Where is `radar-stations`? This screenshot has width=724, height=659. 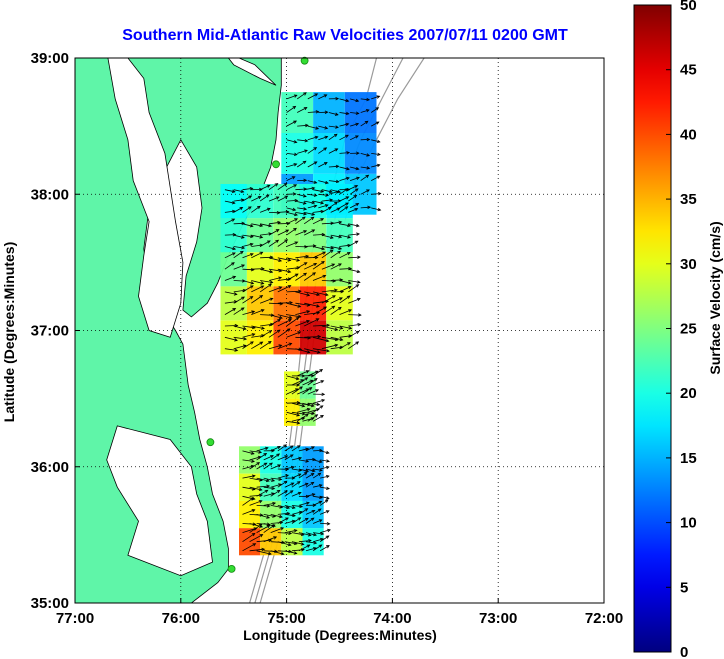 radar-stations is located at coordinates (257, 314).